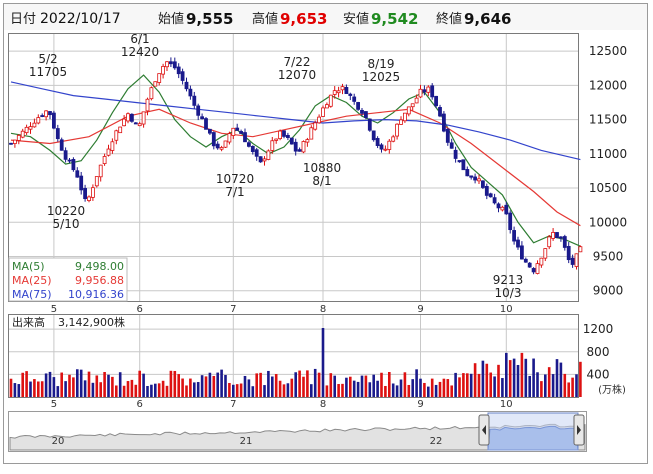 The width and height of the screenshot is (653, 474). I want to click on price-tick-9500: 9500, so click(608, 257).